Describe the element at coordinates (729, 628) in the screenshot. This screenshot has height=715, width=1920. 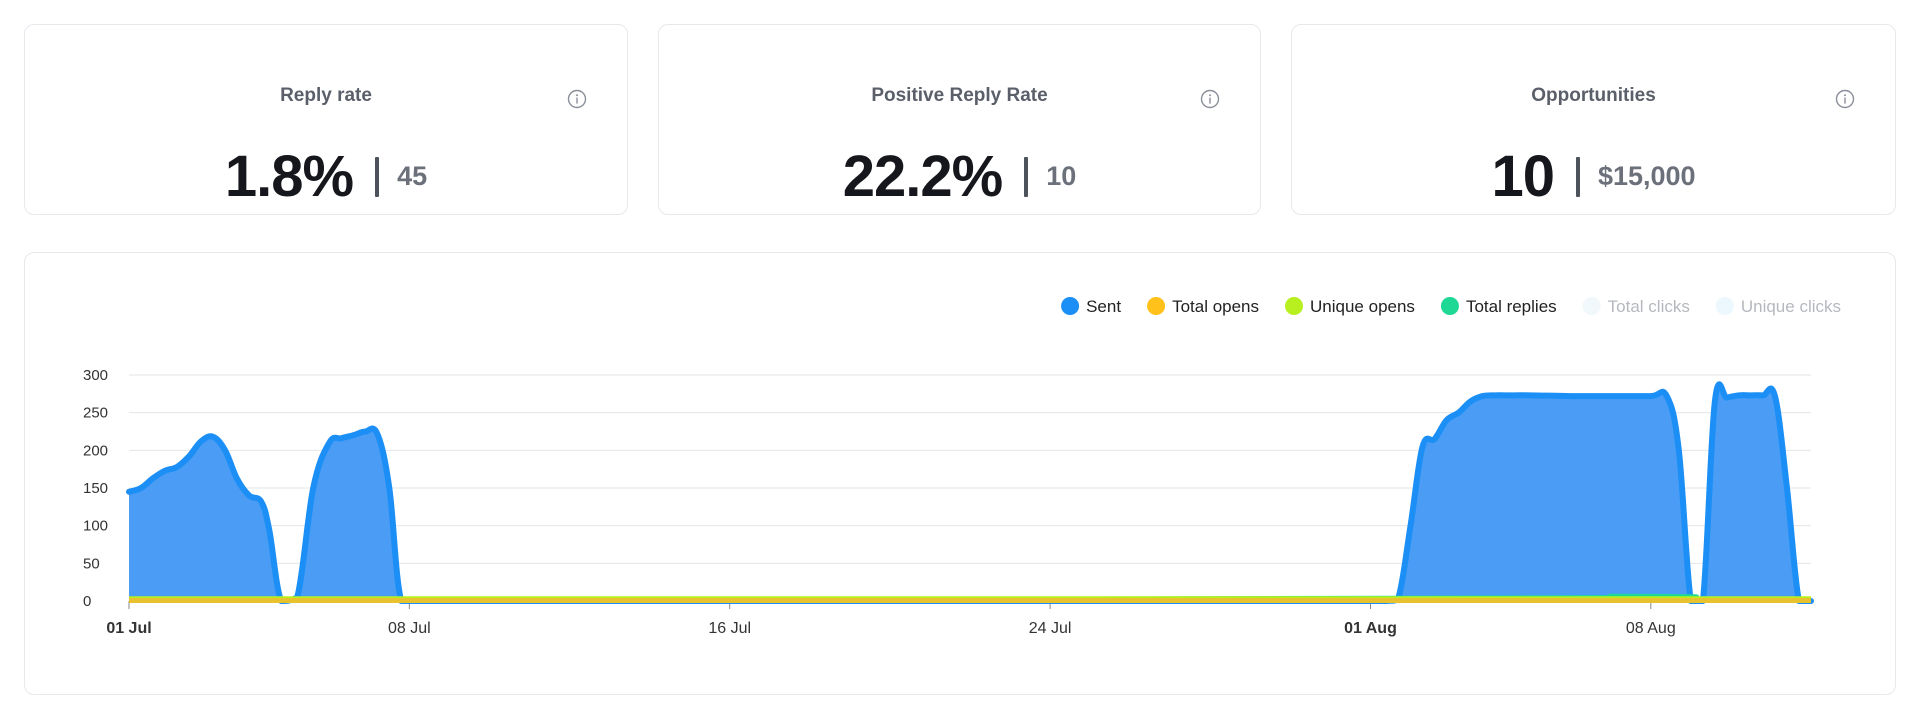
I see `x-tick-label: 16 Jul` at that location.